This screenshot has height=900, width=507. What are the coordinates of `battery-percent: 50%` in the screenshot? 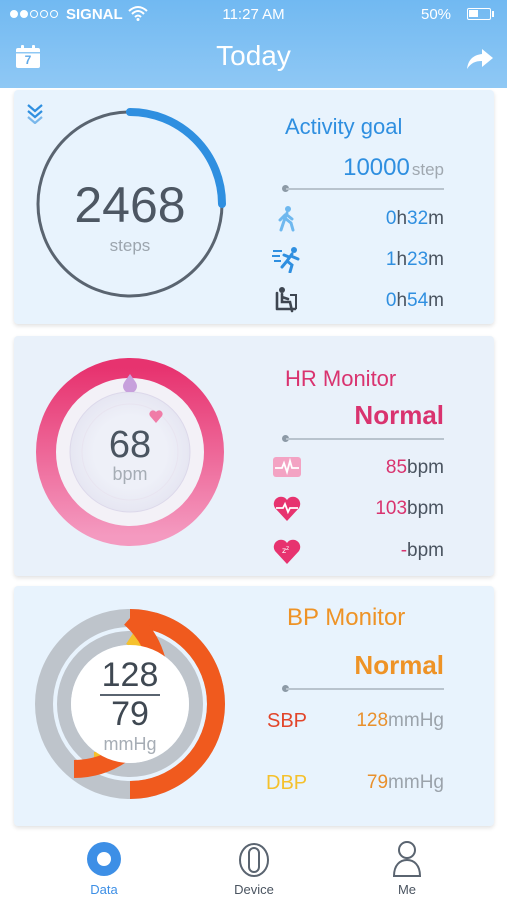 It's located at (436, 14).